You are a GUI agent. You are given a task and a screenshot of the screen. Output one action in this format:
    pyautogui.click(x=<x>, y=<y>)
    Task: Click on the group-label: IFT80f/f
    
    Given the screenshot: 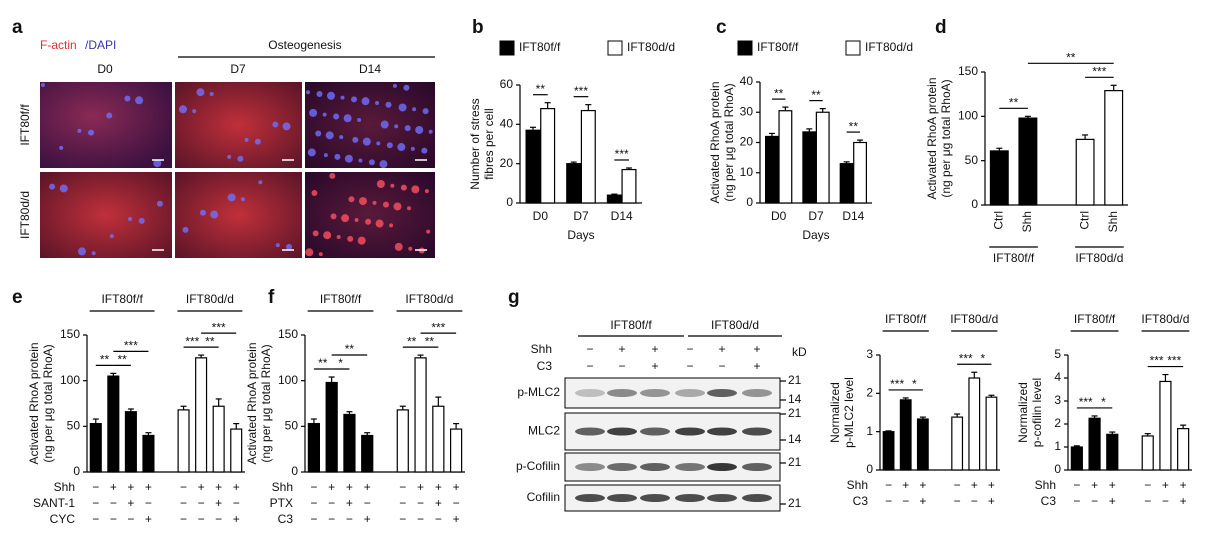 What is the action you would take?
    pyautogui.click(x=1095, y=319)
    